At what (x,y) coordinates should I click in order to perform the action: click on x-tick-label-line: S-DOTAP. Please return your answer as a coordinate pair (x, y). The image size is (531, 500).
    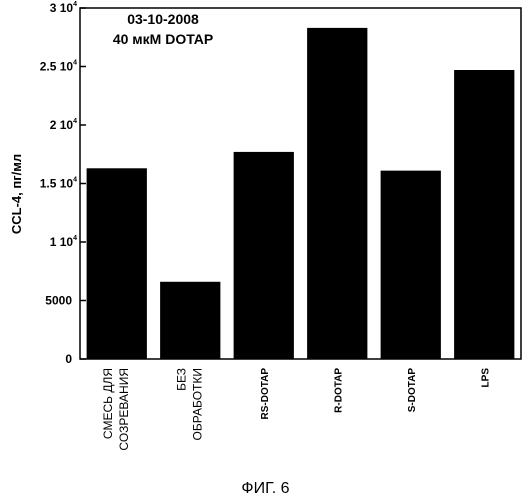
    Looking at the image, I should click on (412, 390).